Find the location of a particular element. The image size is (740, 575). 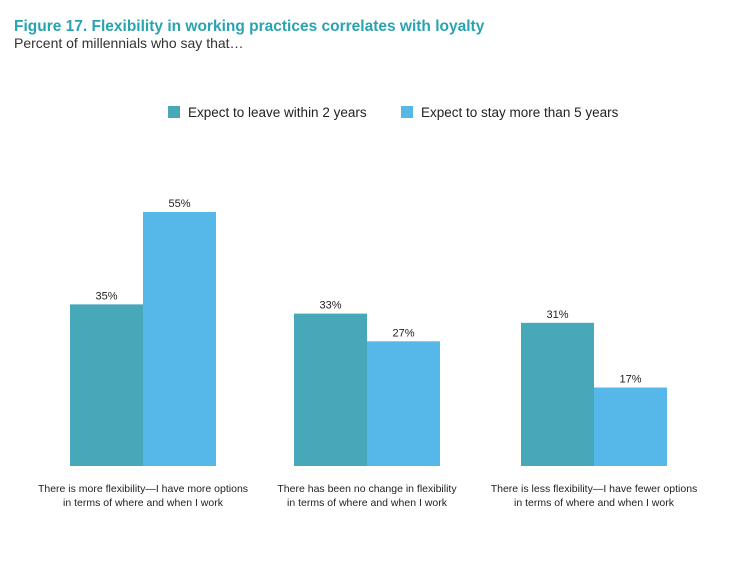

data-label-stay-no-change: 27% is located at coordinates (403, 333).